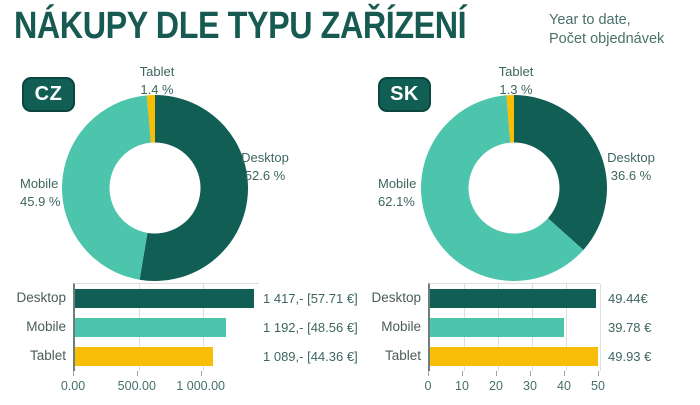 The width and height of the screenshot is (700, 405). What do you see at coordinates (631, 157) in the screenshot?
I see `sk-desktop-label: Desktop` at bounding box center [631, 157].